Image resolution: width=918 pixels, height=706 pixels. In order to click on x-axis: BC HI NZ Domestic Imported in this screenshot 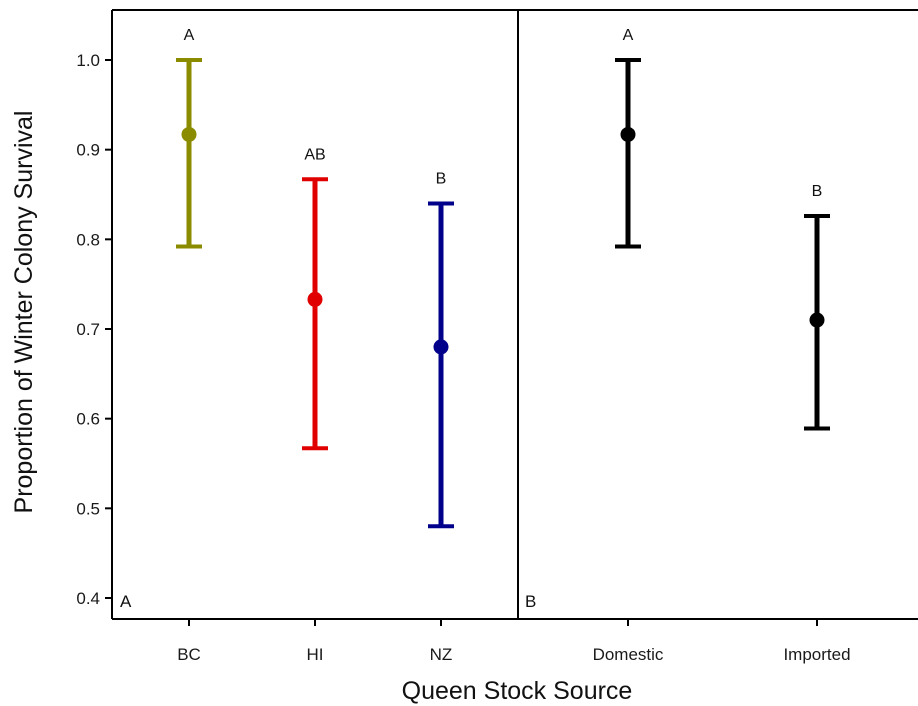, I will do `click(514, 641)`.